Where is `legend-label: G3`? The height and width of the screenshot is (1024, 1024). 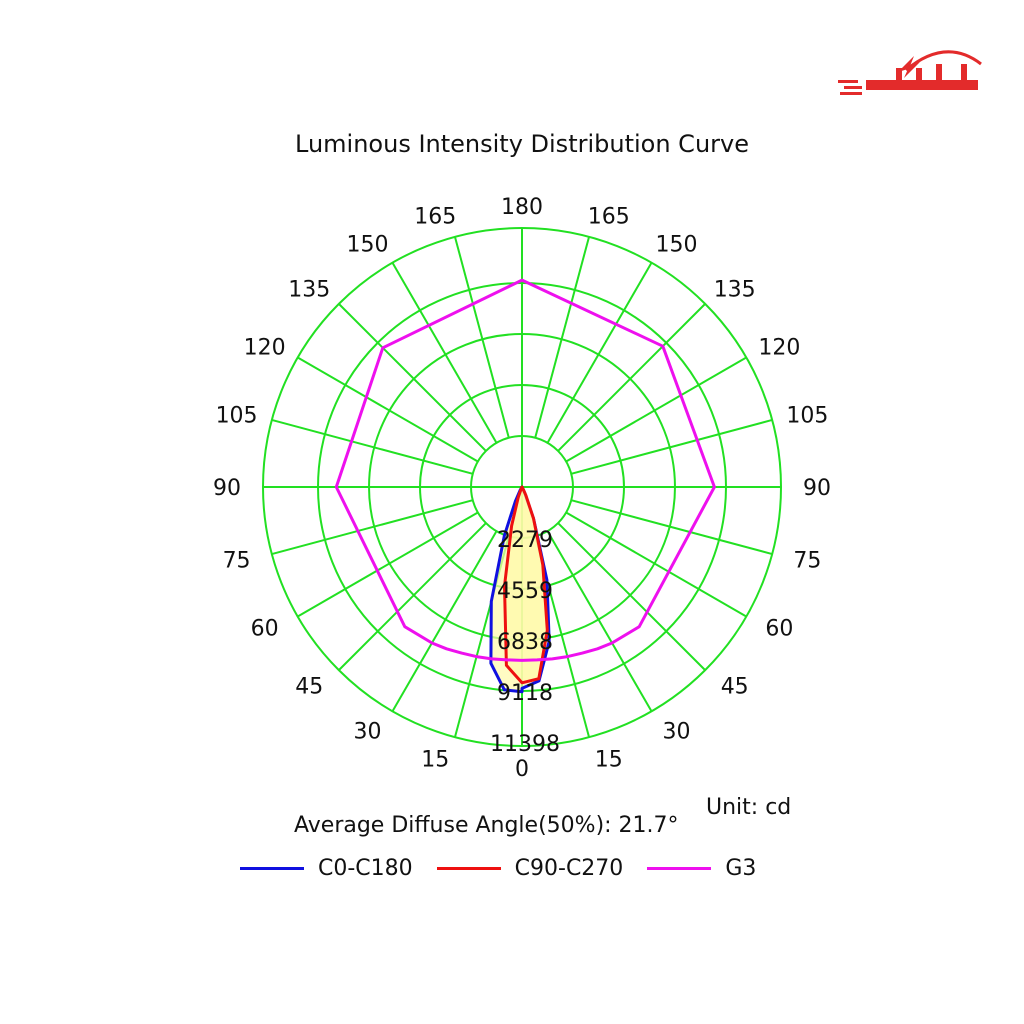
legend-label: G3 is located at coordinates (741, 868).